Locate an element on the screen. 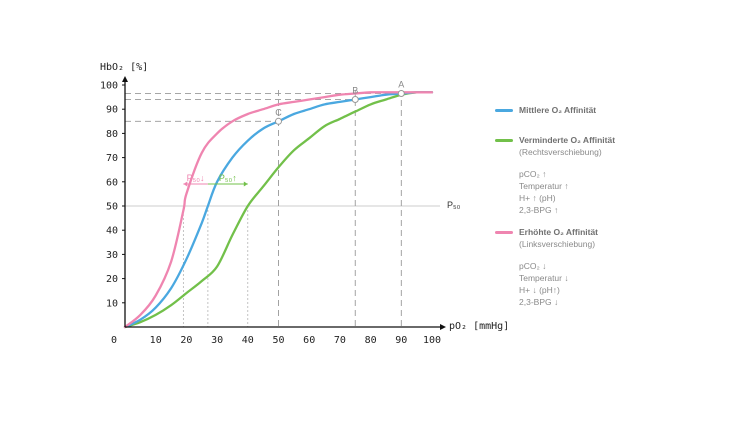  legend-sub-right-shift: (Rechtsverschiebung) is located at coordinates (560, 152).